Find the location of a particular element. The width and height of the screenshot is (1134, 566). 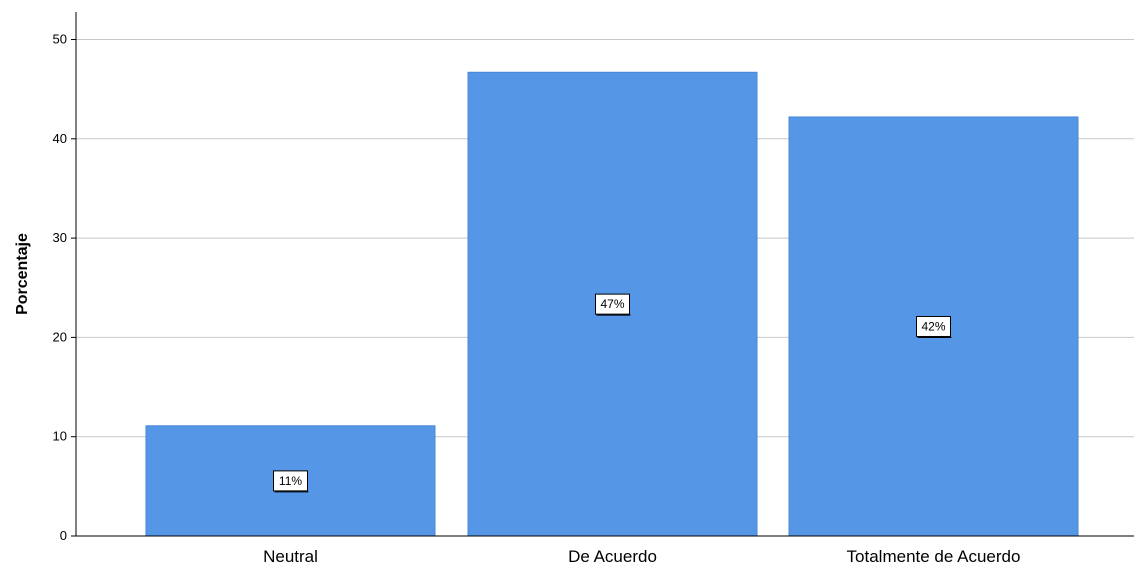

data-label: 47% is located at coordinates (613, 304).